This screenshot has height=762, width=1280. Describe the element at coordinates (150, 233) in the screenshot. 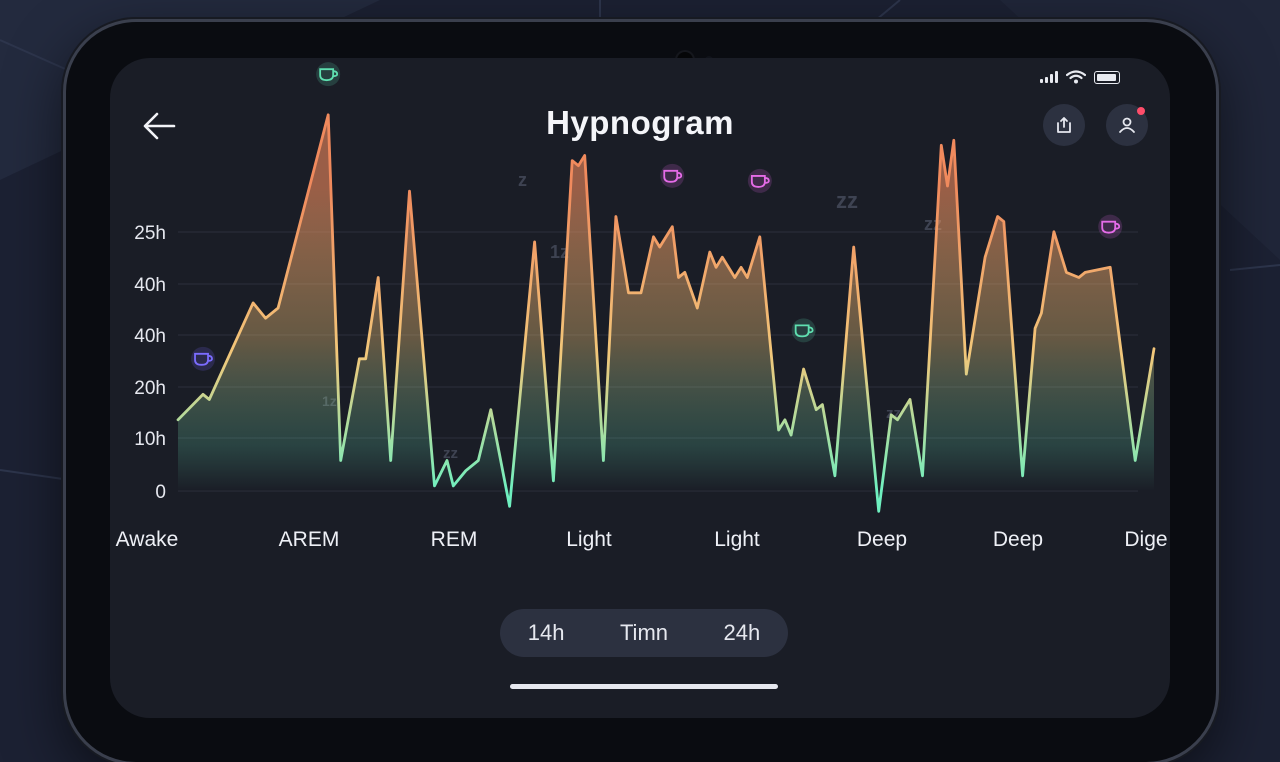

I see `y-tick-label: 25h` at that location.